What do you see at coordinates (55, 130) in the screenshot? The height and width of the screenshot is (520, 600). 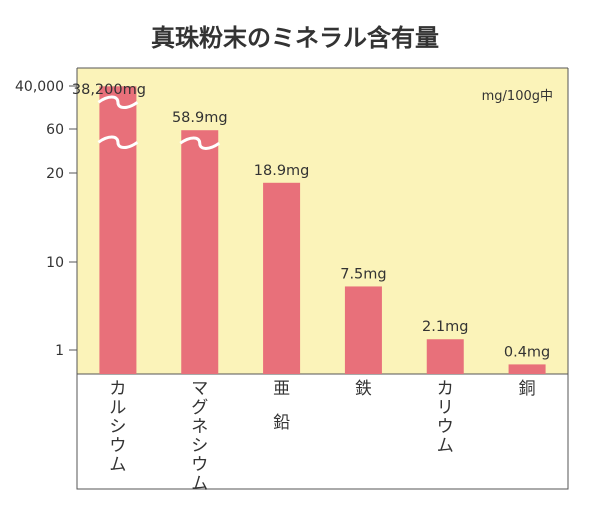 I see `y-tick-label: 60` at bounding box center [55, 130].